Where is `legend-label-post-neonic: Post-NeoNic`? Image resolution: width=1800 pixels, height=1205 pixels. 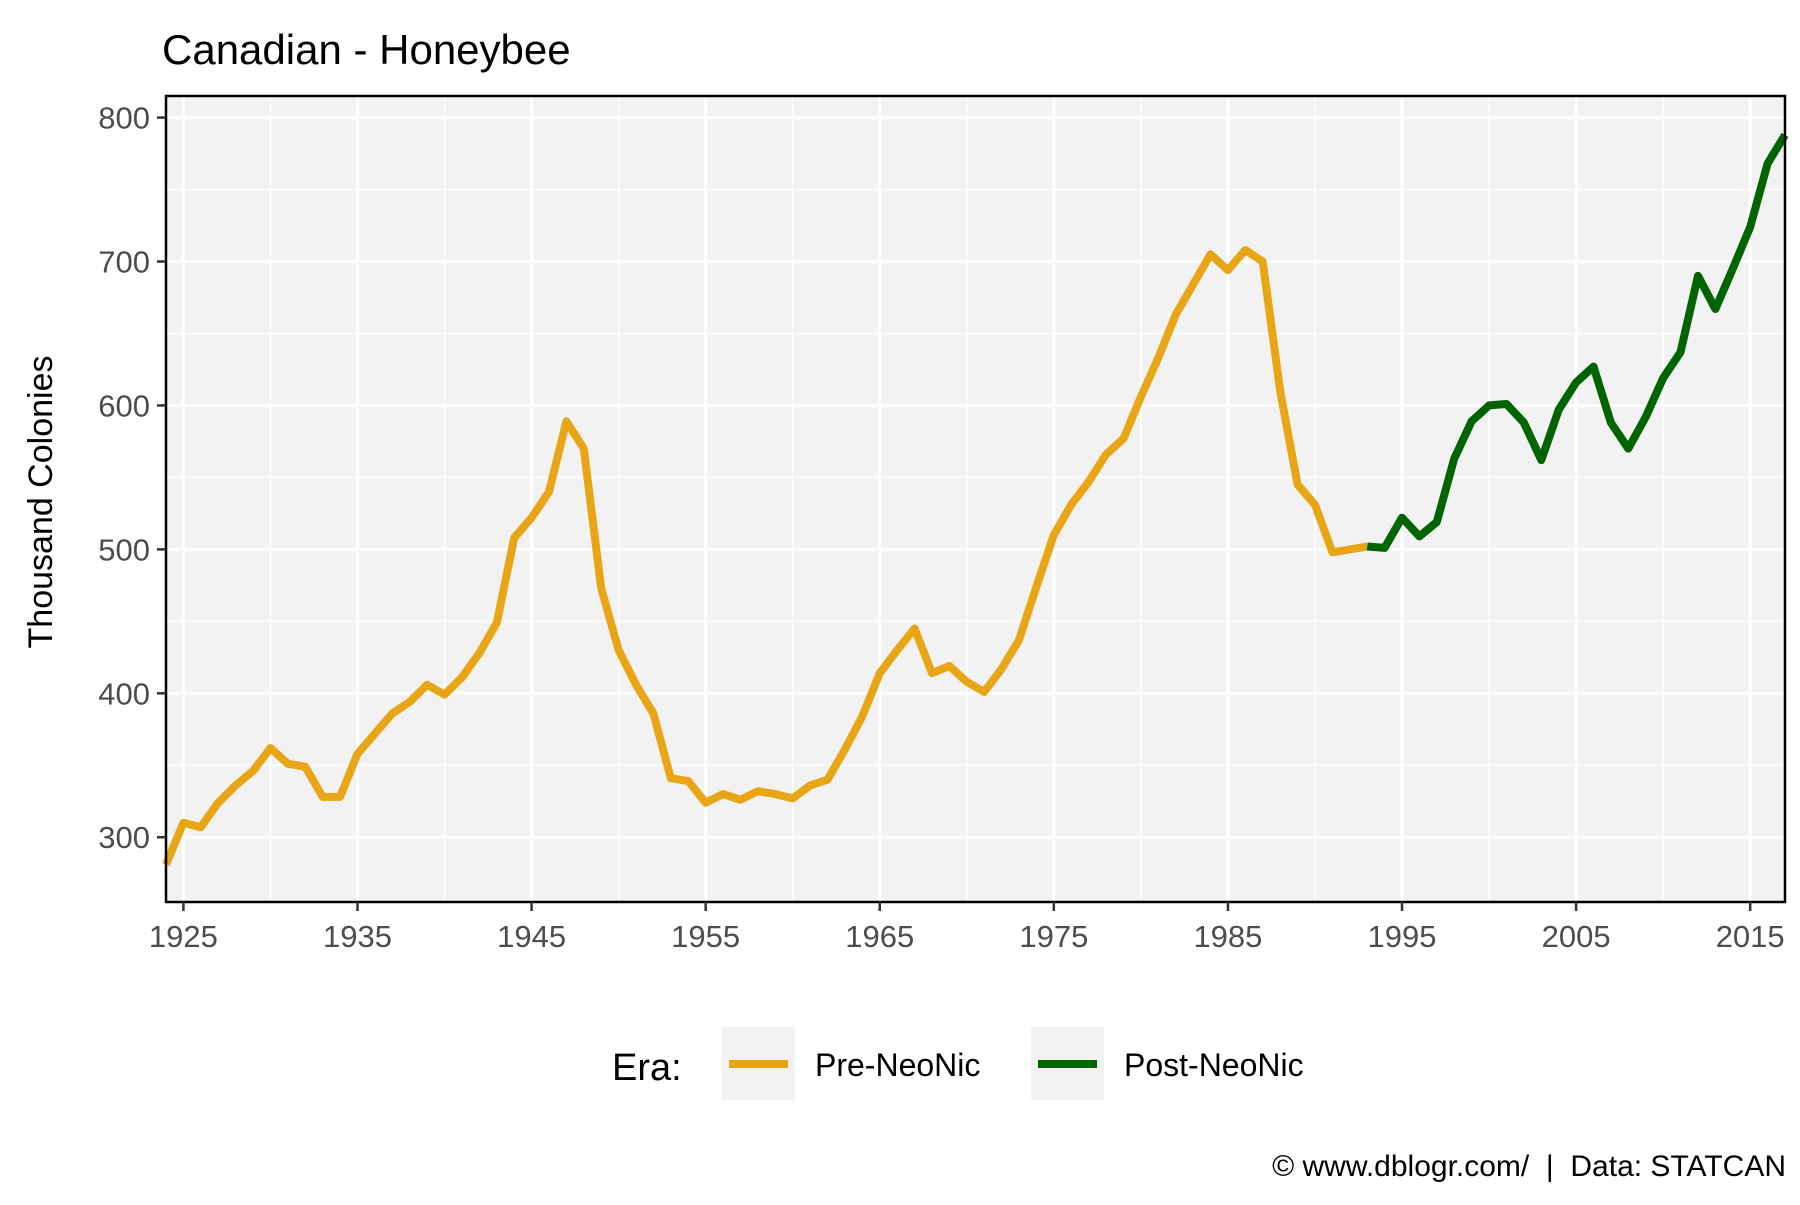
legend-label-post-neonic: Post-NeoNic is located at coordinates (1214, 1065).